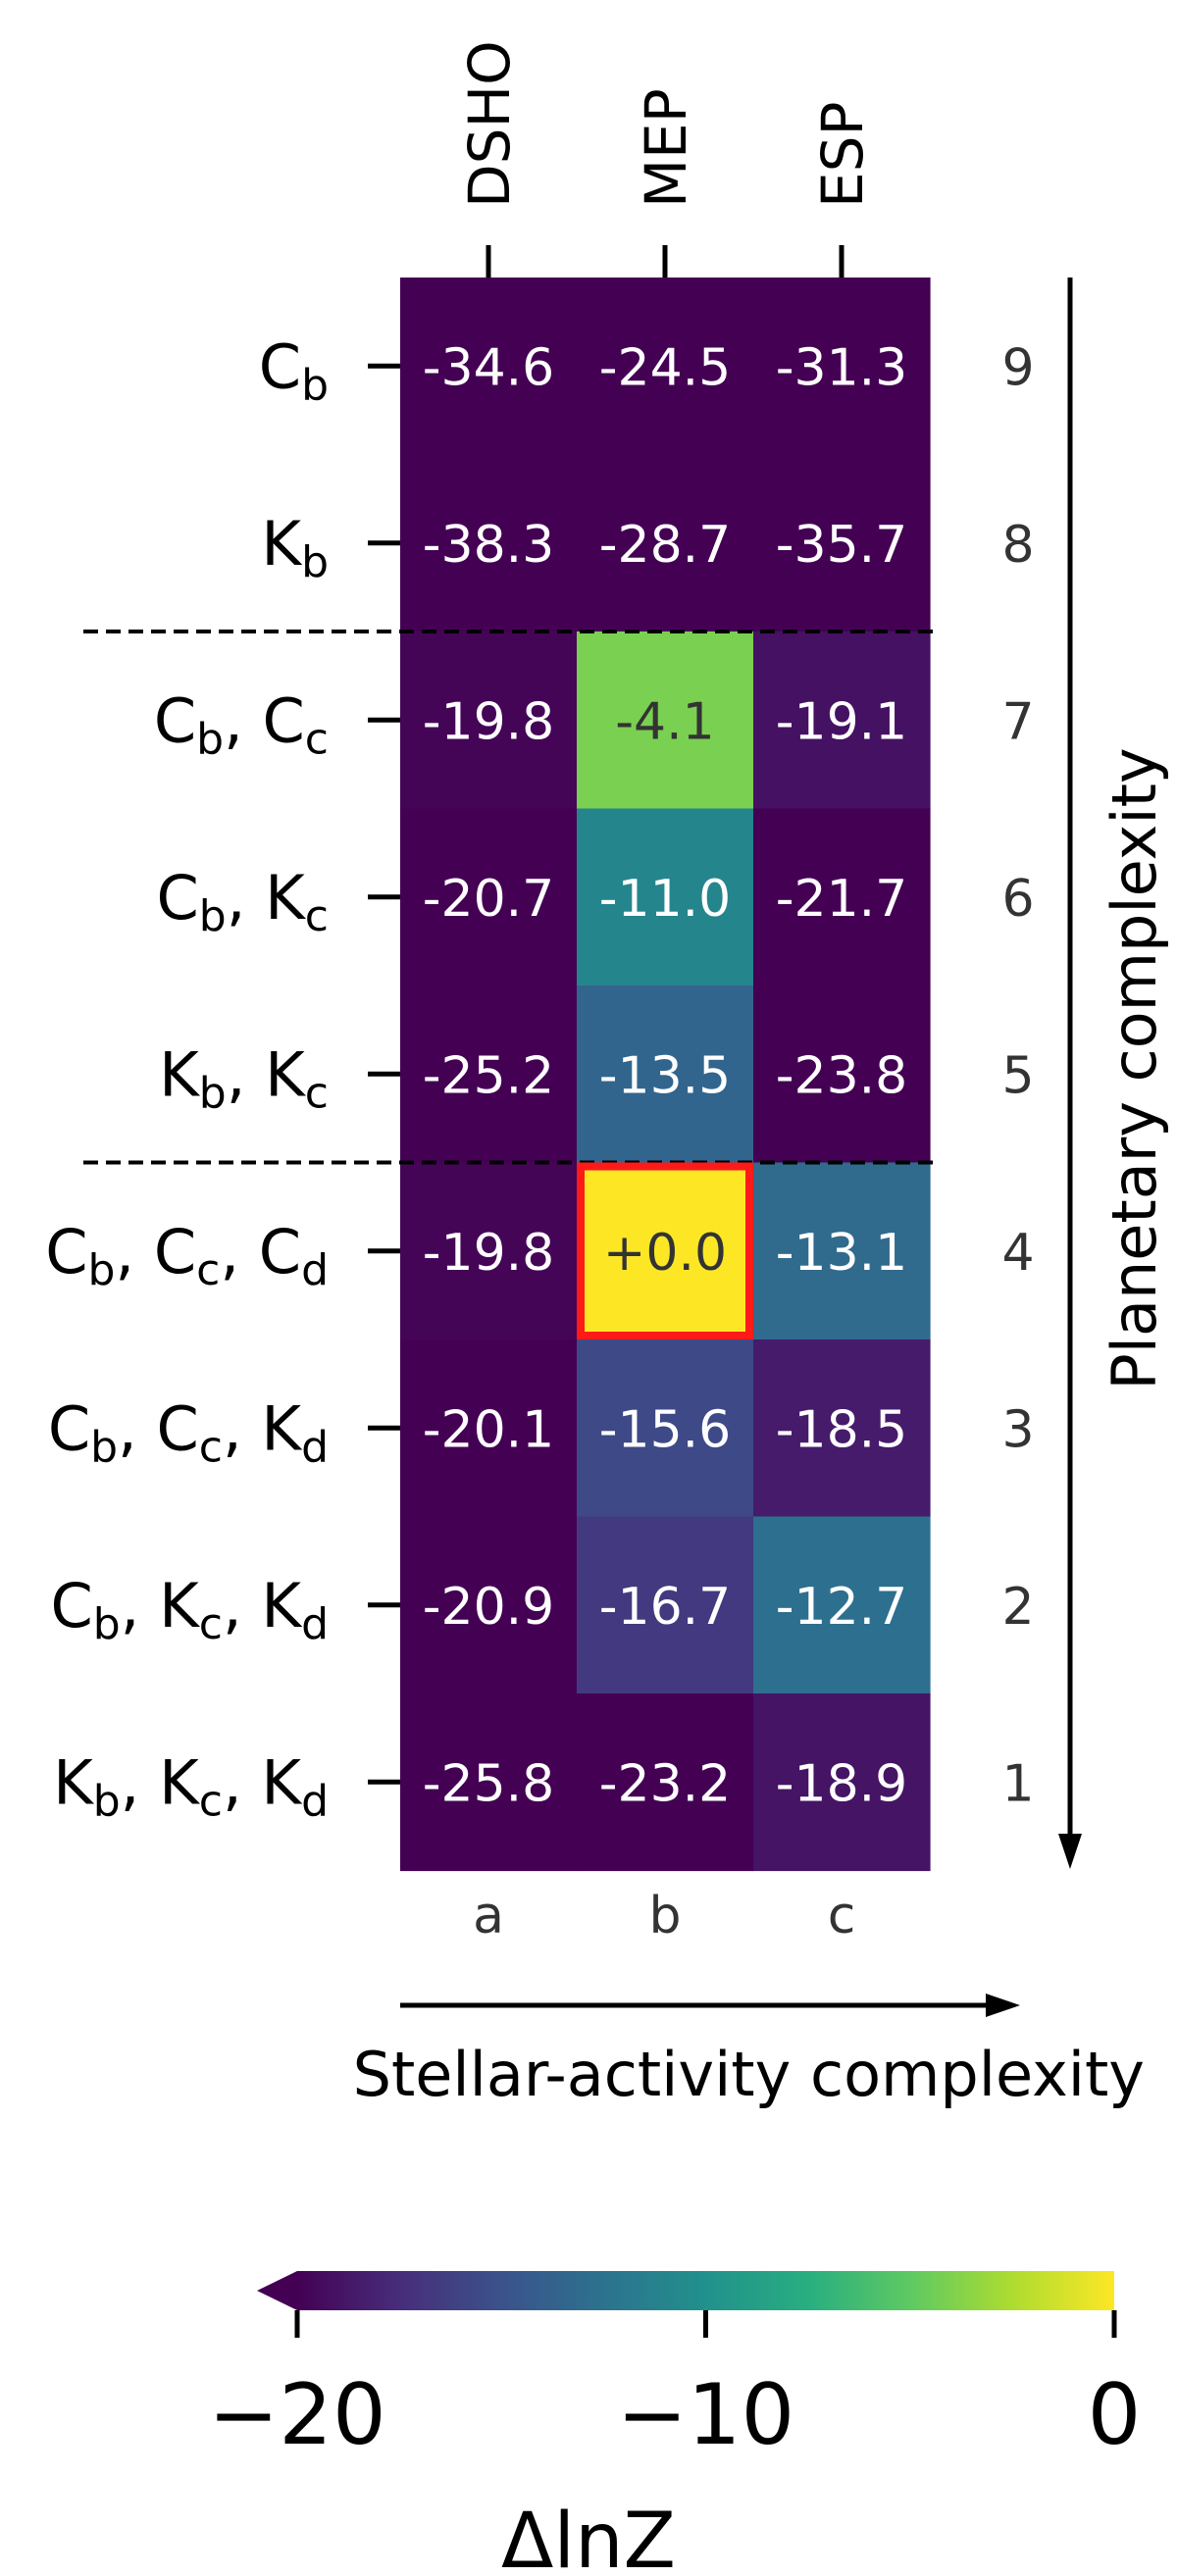  I want to click on cell-value-label: -31.3, so click(842, 367).